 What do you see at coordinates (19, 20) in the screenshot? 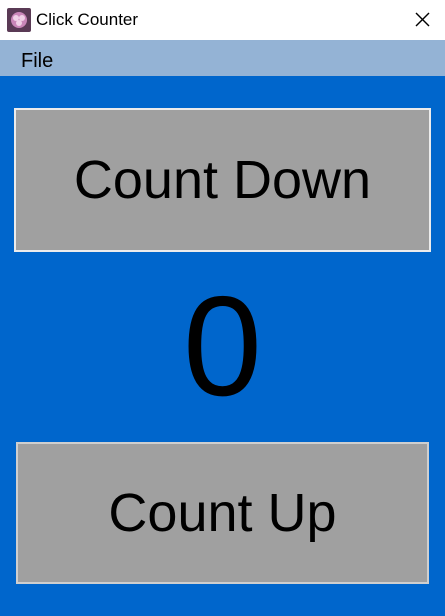
I see `app-logo-icon` at bounding box center [19, 20].